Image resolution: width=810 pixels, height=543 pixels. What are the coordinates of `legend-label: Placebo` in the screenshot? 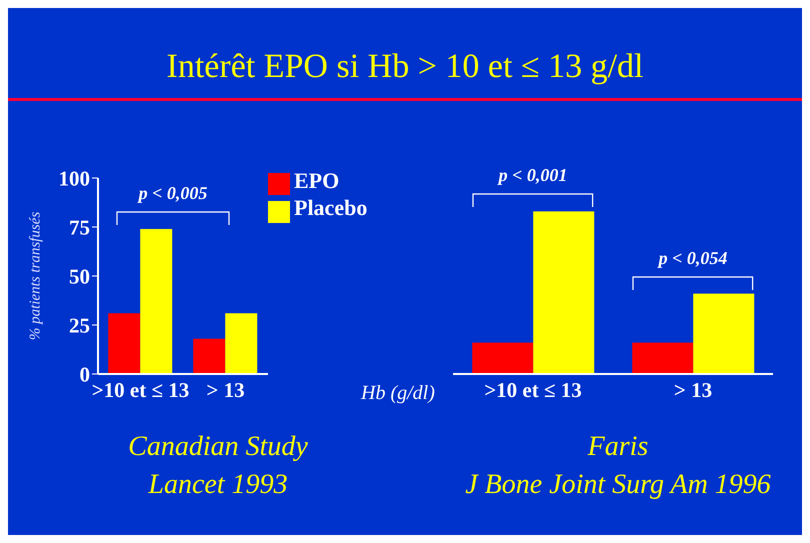 It's located at (331, 207).